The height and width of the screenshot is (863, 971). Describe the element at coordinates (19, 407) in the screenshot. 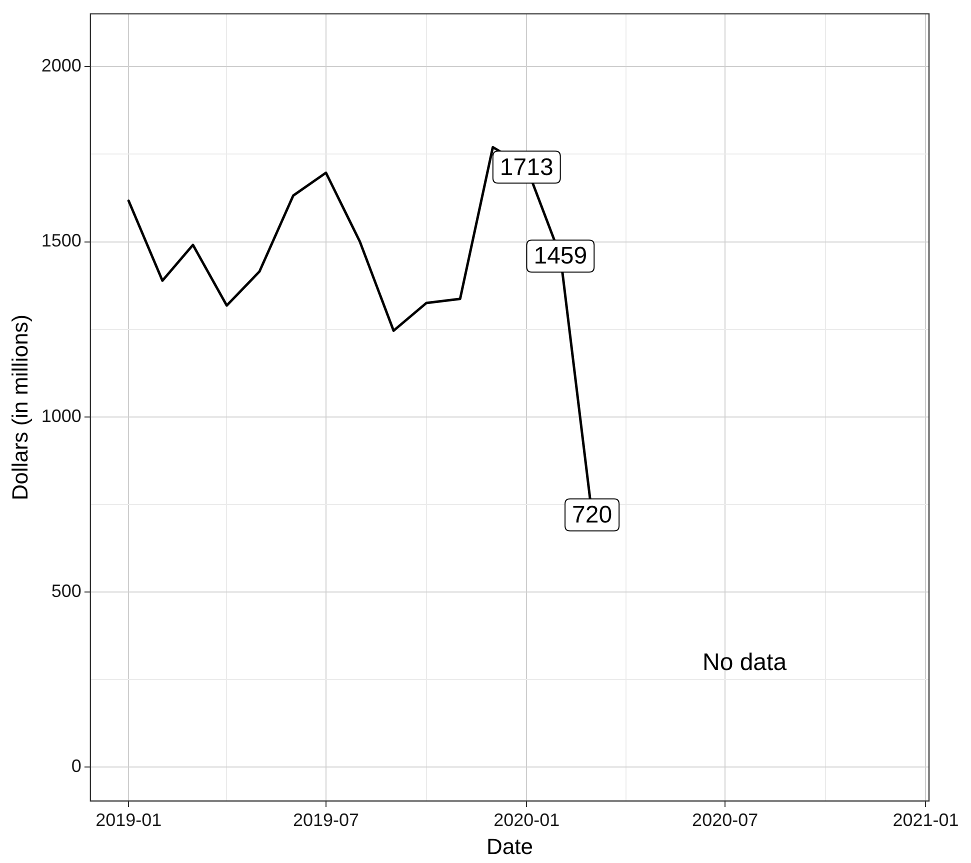

I see `y-axis-title: Dollars (in millions)` at that location.